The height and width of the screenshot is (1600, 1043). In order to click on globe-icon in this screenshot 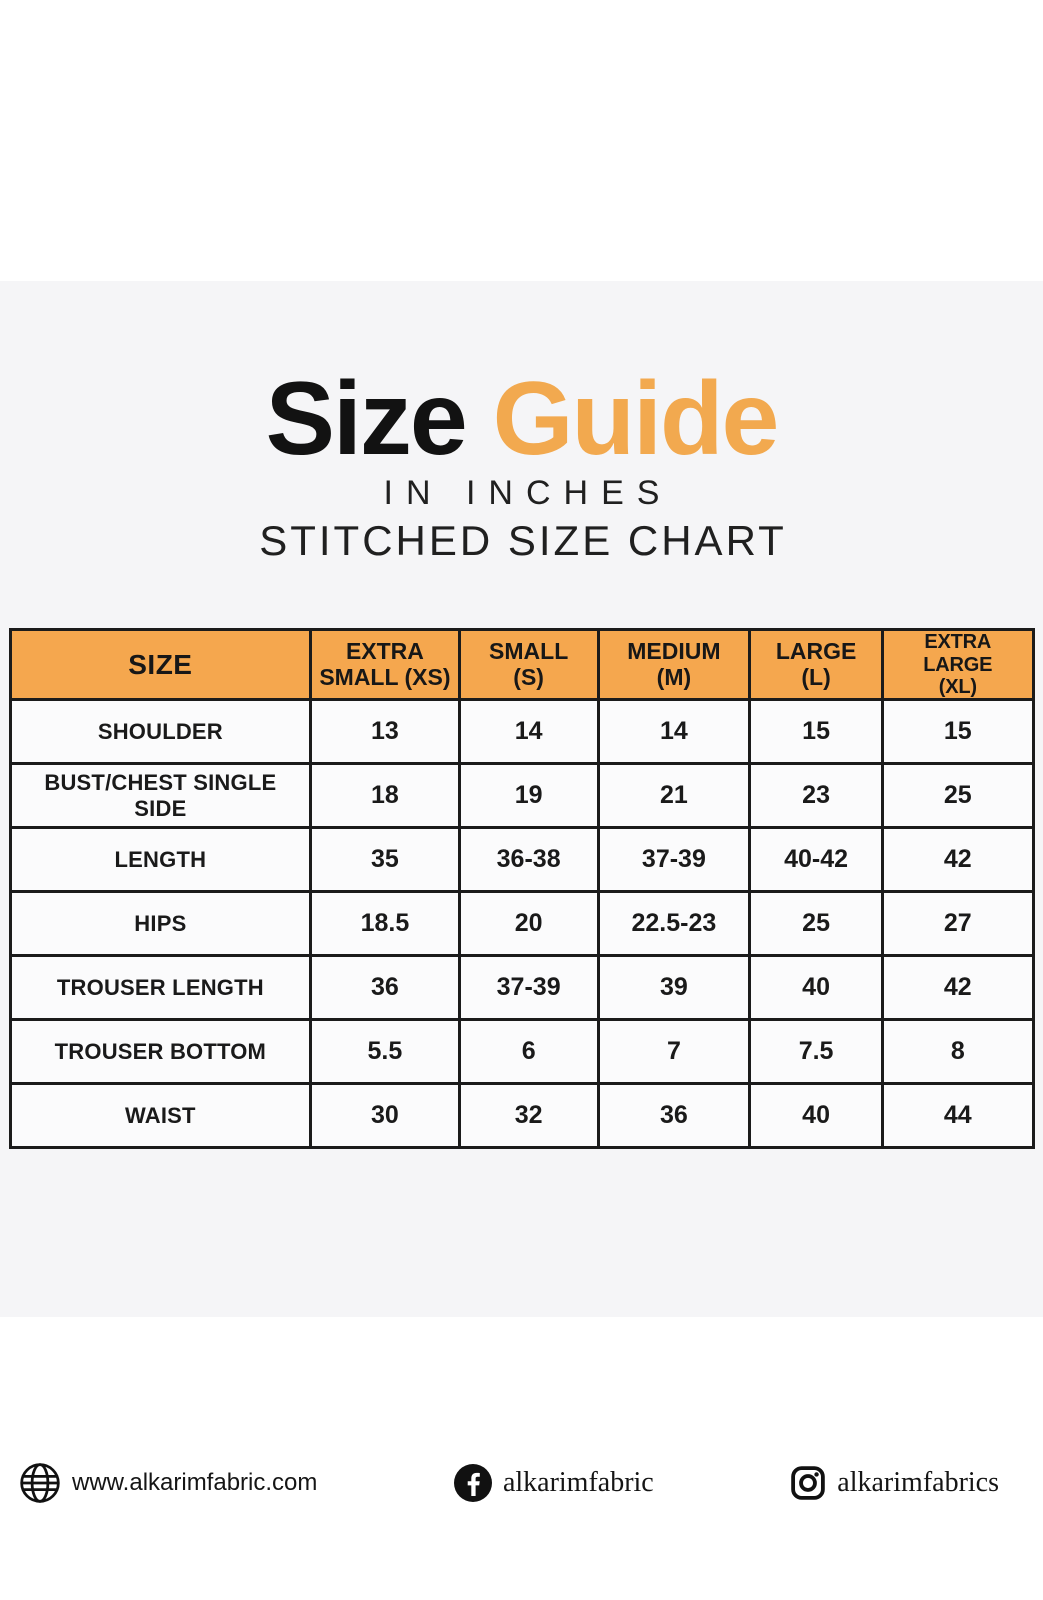, I will do `click(40, 1483)`.